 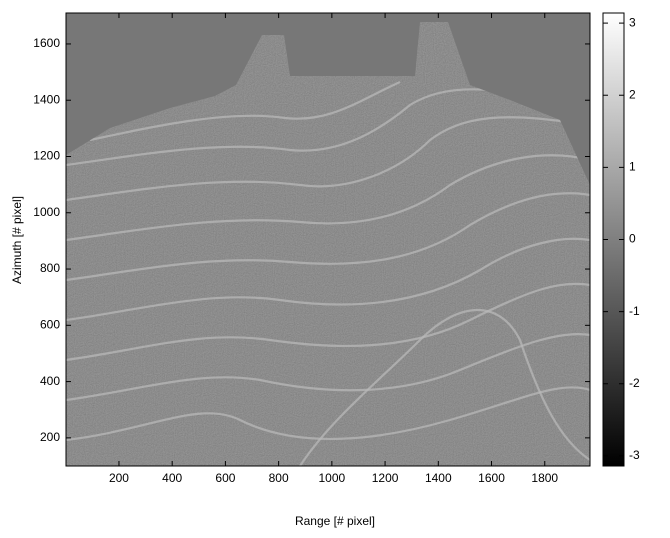 I want to click on x-tick-label: 1200, so click(x=385, y=478).